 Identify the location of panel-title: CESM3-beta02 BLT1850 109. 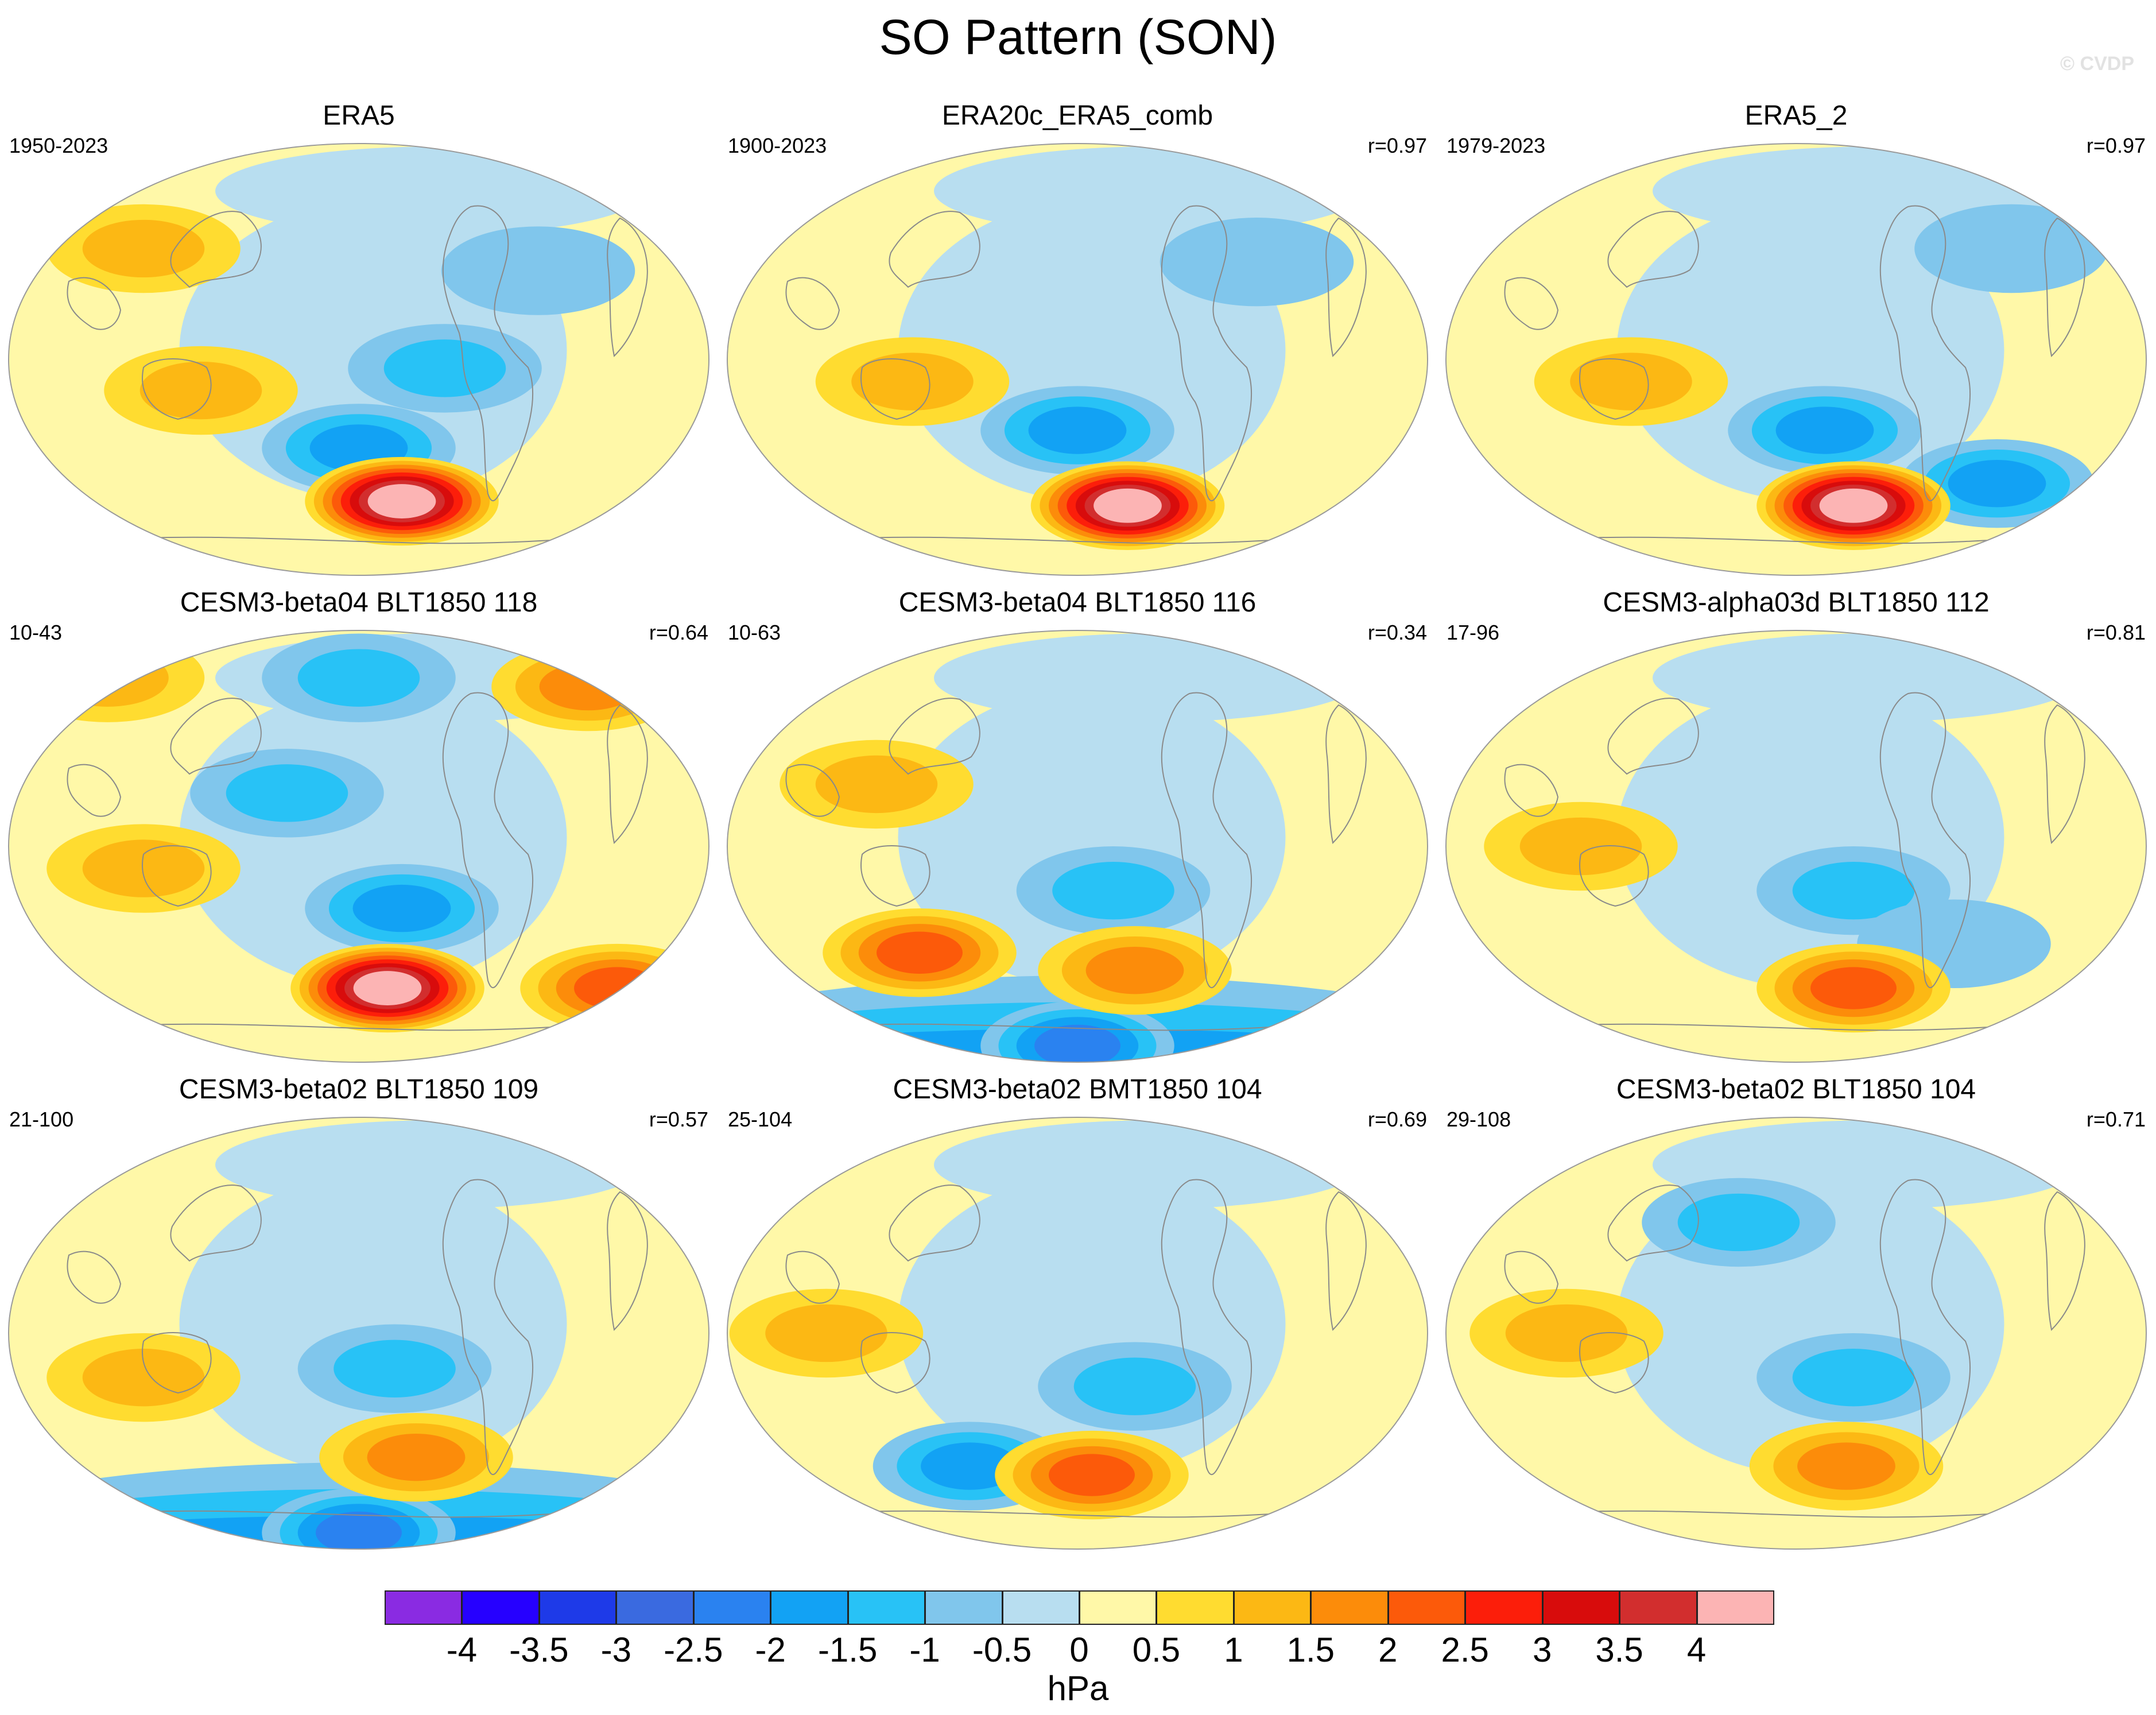
(359, 1090).